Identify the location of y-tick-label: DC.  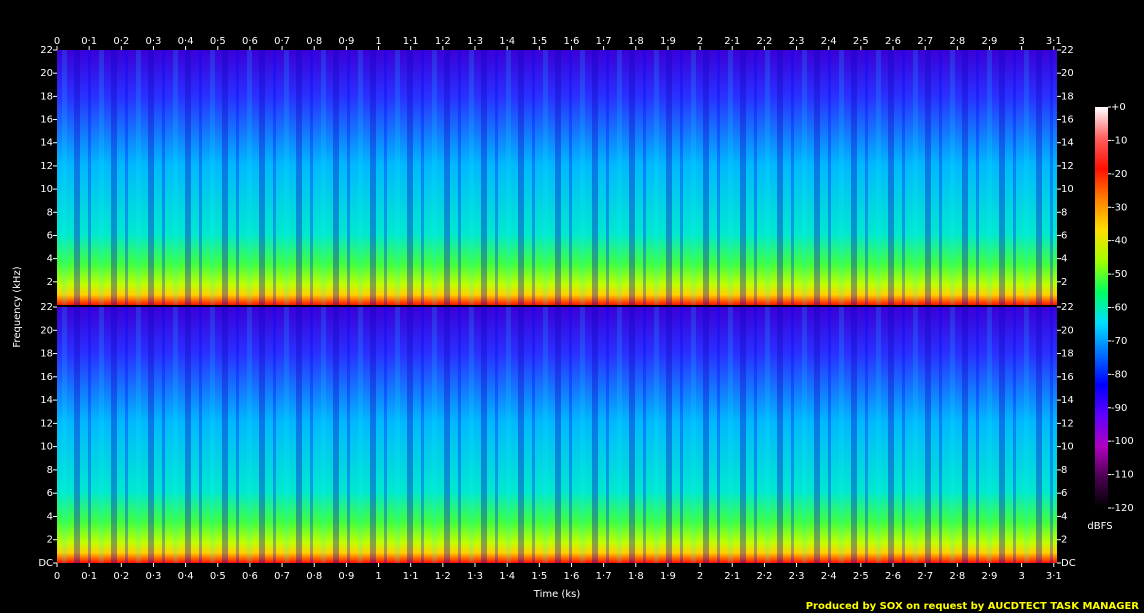
(45, 563).